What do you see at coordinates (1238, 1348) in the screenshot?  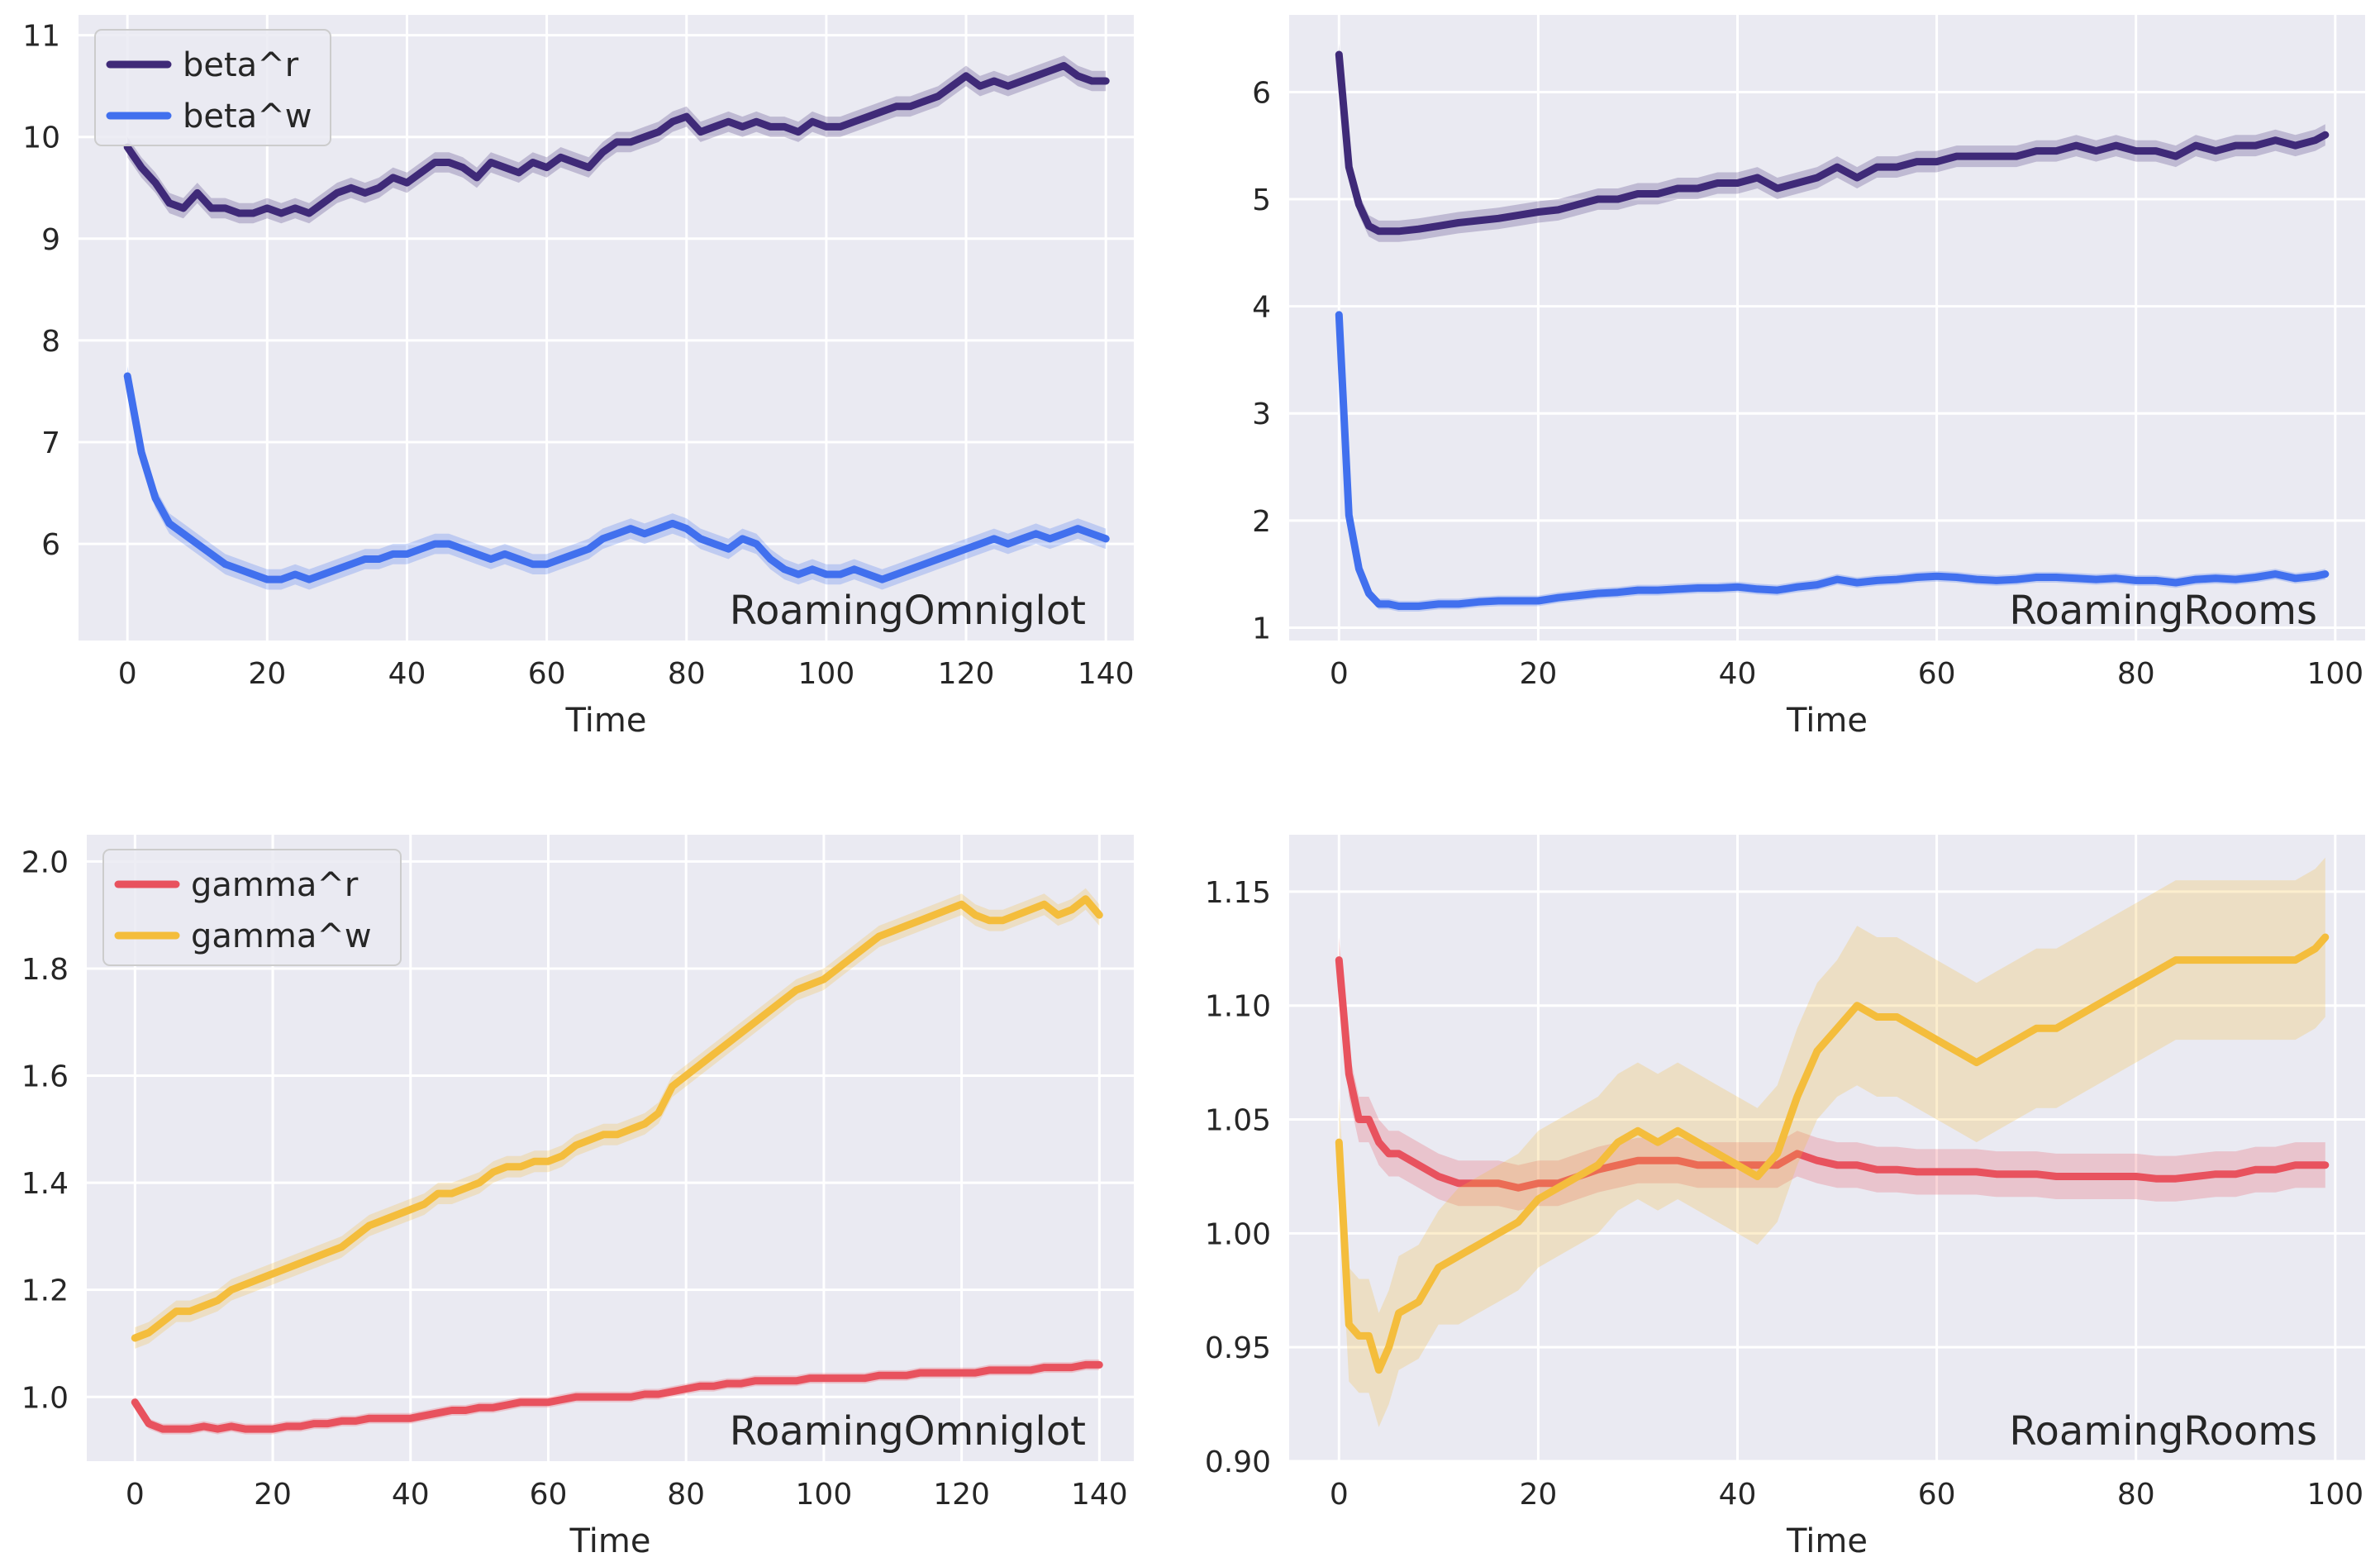 I see `y-tick-label: 0.95` at bounding box center [1238, 1348].